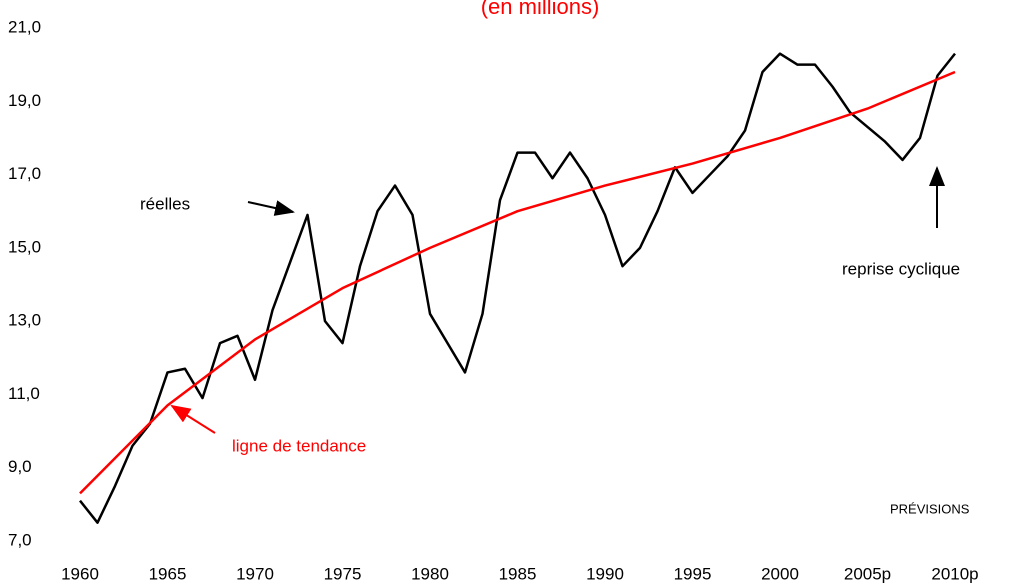  What do you see at coordinates (20, 466) in the screenshot?
I see `y-tick-label: 9,0` at bounding box center [20, 466].